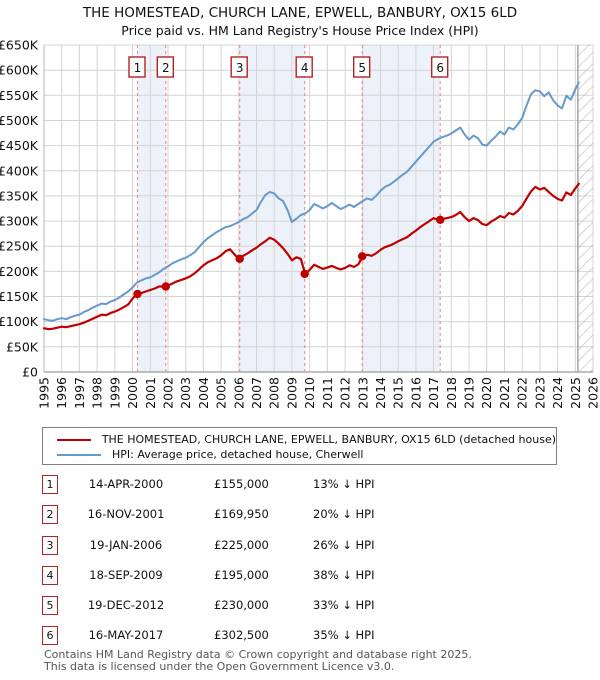  I want to click on svg-text: 2010, so click(309, 393).